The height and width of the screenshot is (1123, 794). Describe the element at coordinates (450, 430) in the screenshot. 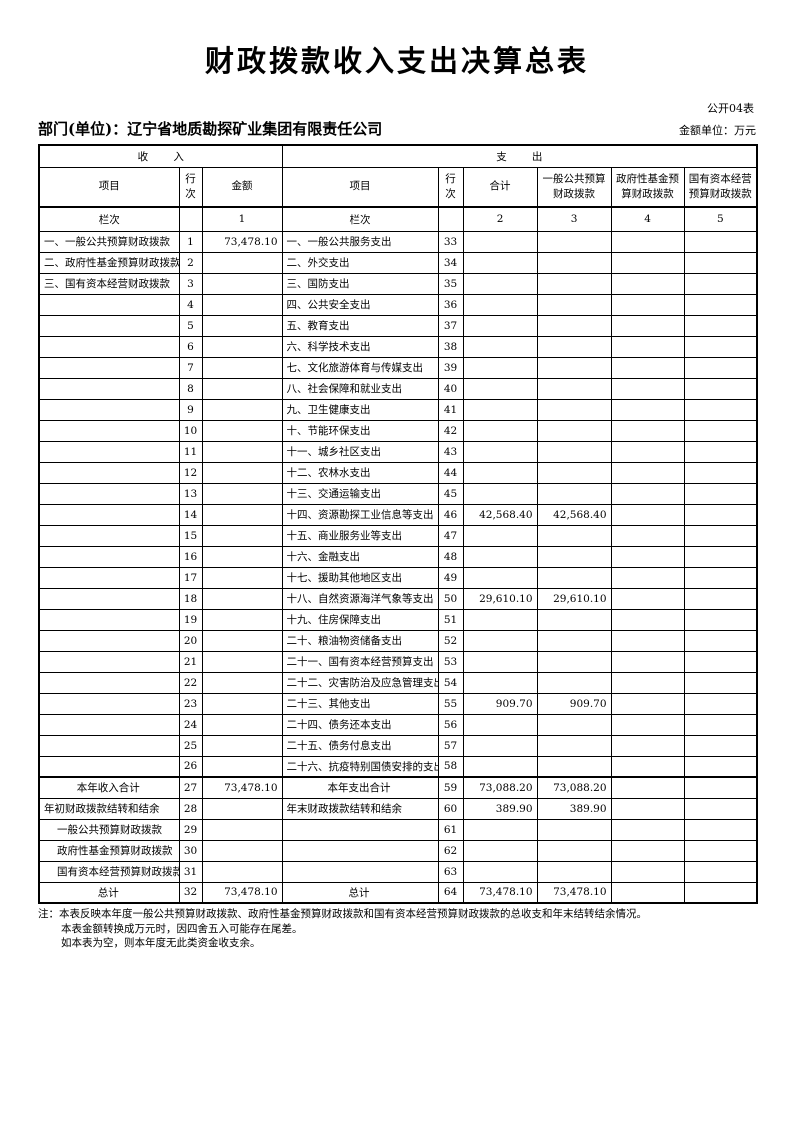

I see `expense-line-cell: 42` at that location.